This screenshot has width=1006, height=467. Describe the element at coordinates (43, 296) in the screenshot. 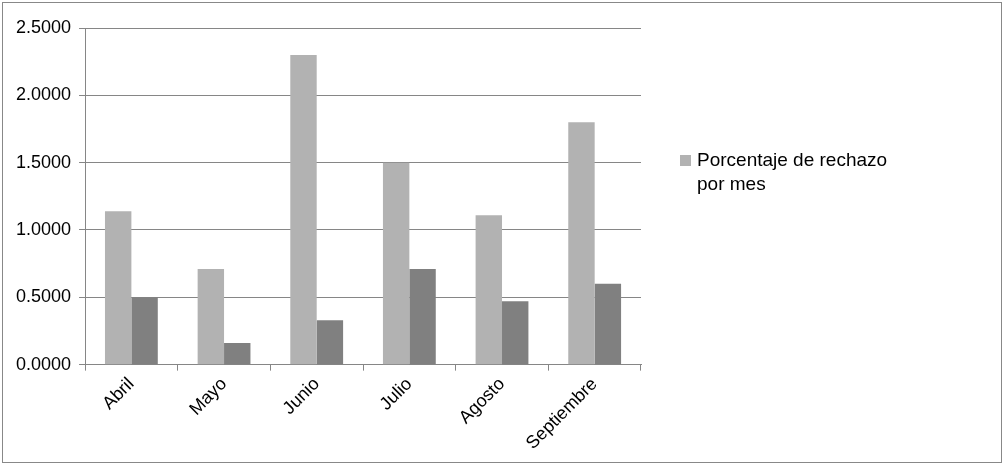

I see `y-tick-label: 0.5000` at that location.